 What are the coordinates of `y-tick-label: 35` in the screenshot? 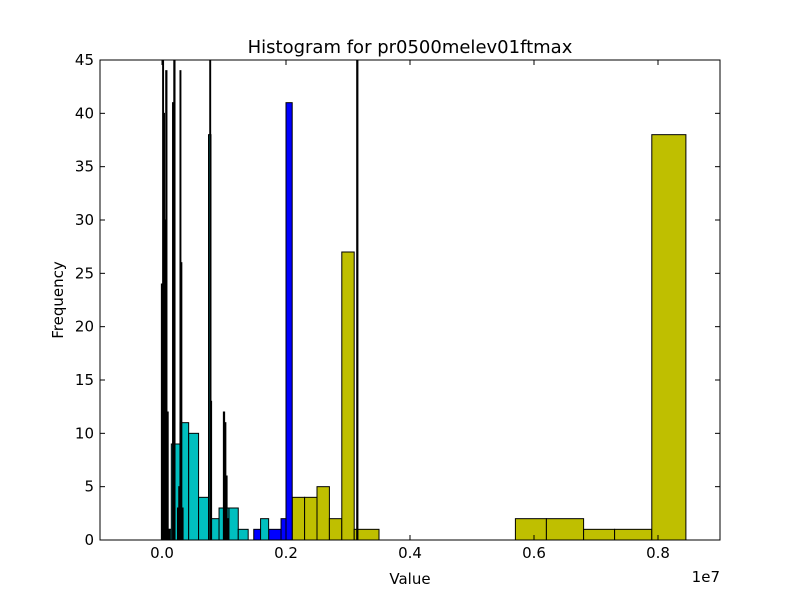 It's located at (84, 167).